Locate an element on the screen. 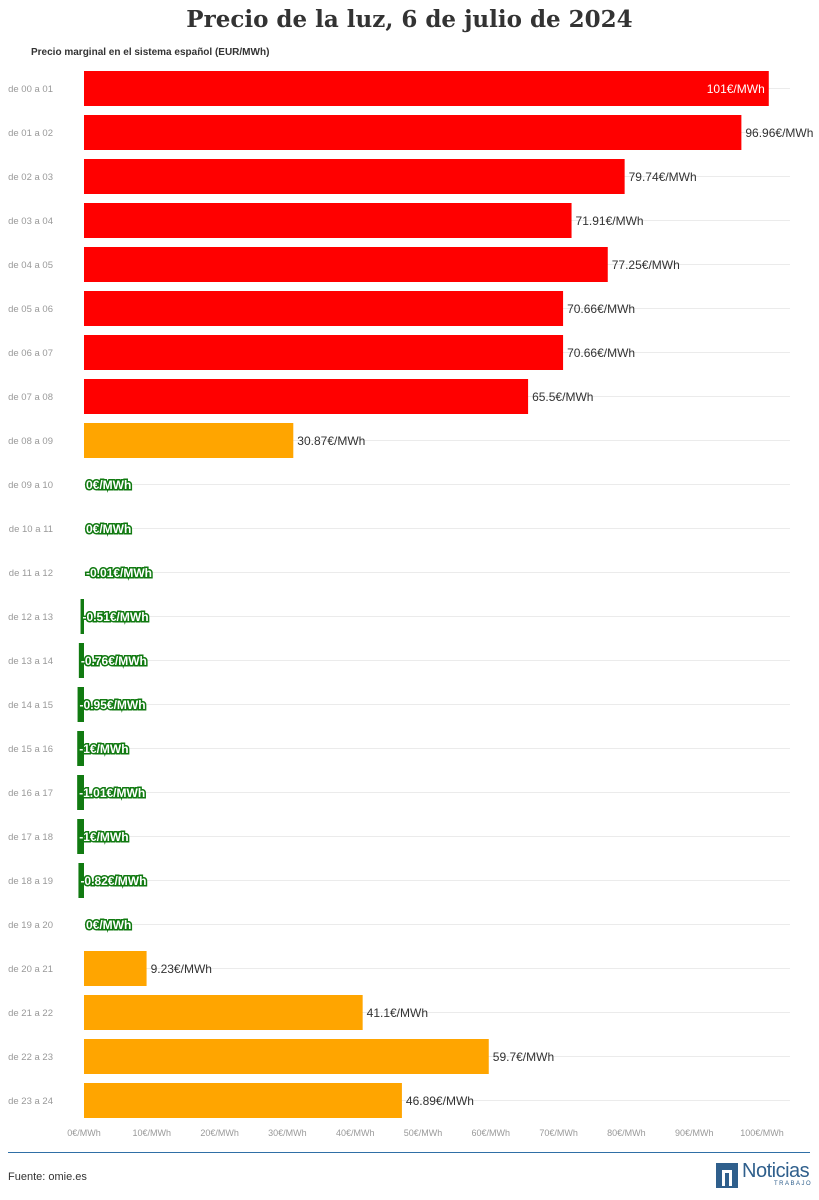 The width and height of the screenshot is (819, 1200). chart-title: Precio de la luz, 6 de julio de 2024 is located at coordinates (409, 19).